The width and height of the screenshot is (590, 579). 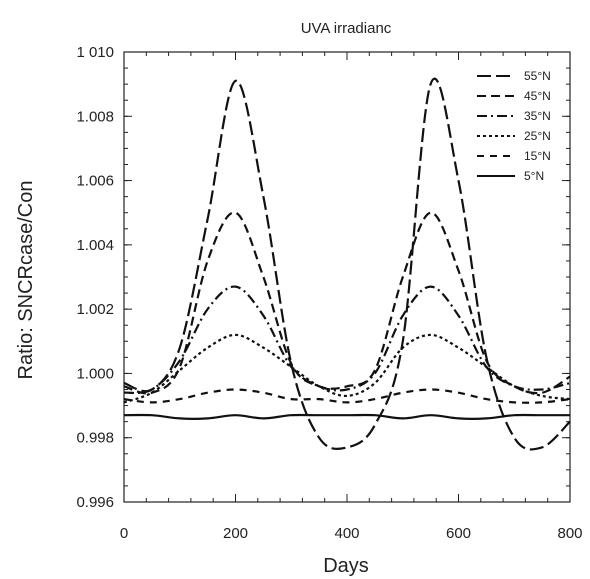 What do you see at coordinates (95, 52) in the screenshot?
I see `y-tick-label: 1 010` at bounding box center [95, 52].